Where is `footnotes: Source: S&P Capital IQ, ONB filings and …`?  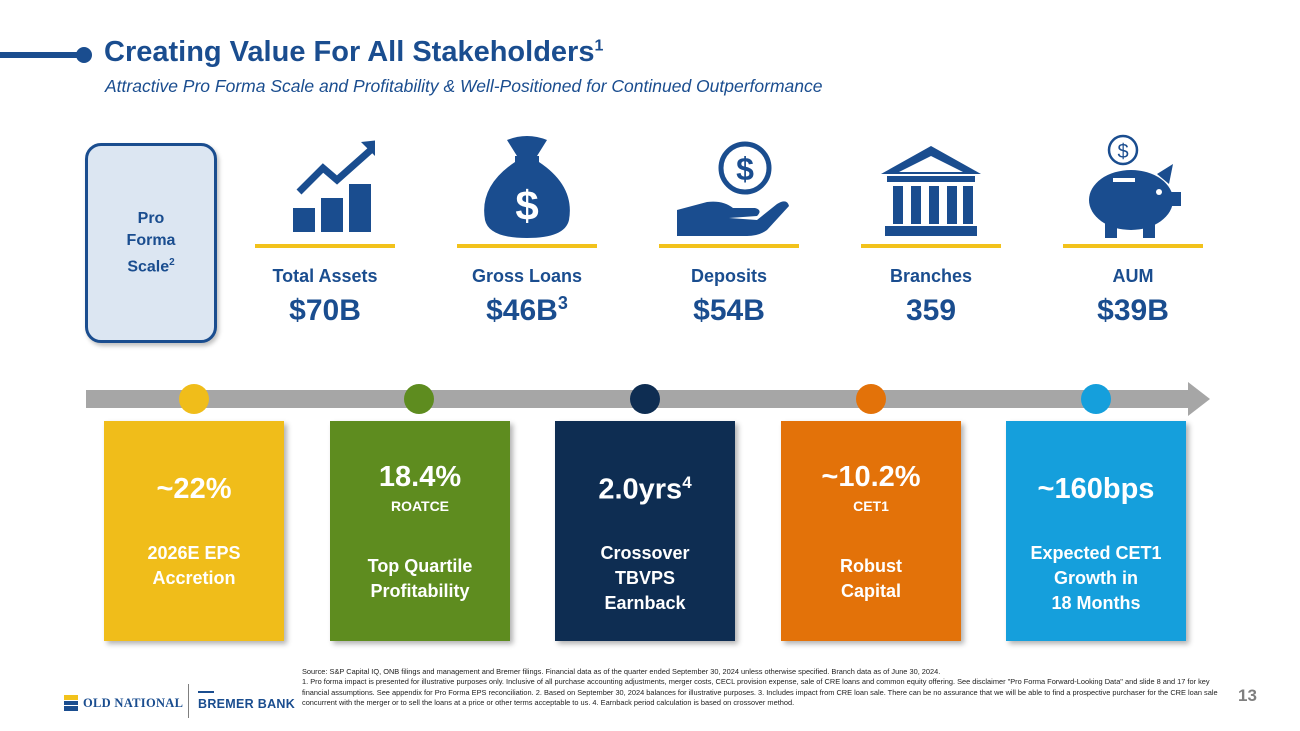 footnotes: Source: S&P Capital IQ, ONB filings and … is located at coordinates (767, 688).